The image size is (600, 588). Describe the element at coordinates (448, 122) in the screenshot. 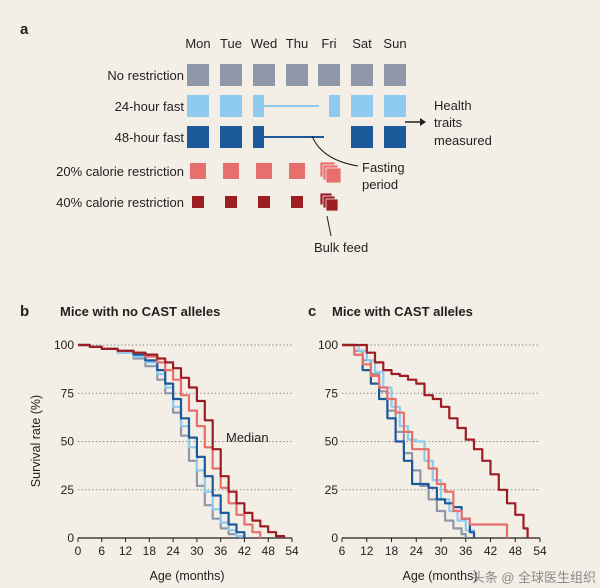

I see `health-label-line2: traits` at that location.